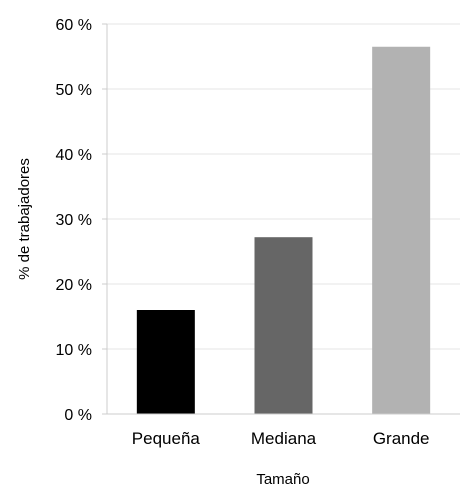 The width and height of the screenshot is (473, 500). What do you see at coordinates (74, 155) in the screenshot?
I see `y-tick-label: 40 %` at bounding box center [74, 155].